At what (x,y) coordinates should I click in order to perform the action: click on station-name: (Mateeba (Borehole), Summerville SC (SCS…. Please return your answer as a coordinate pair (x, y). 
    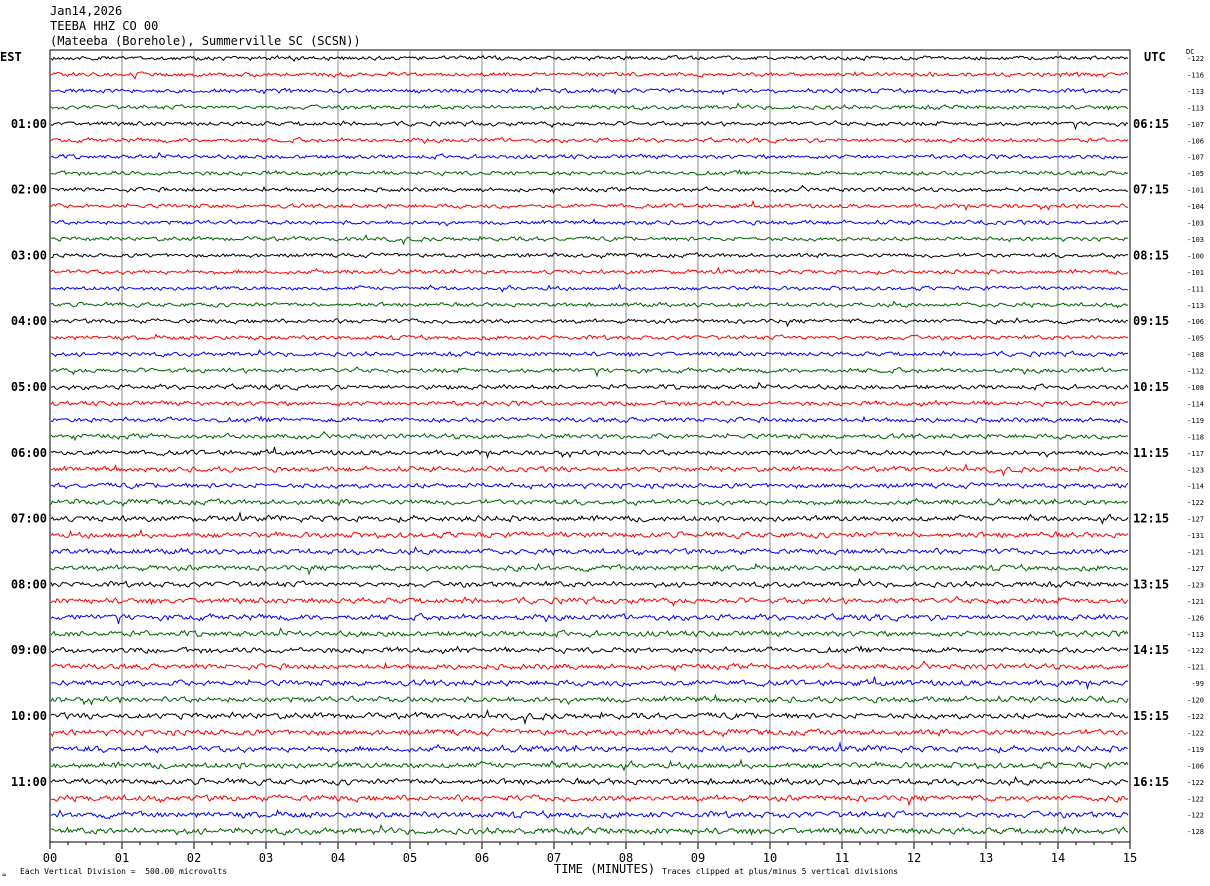
    Looking at the image, I should click on (205, 41).